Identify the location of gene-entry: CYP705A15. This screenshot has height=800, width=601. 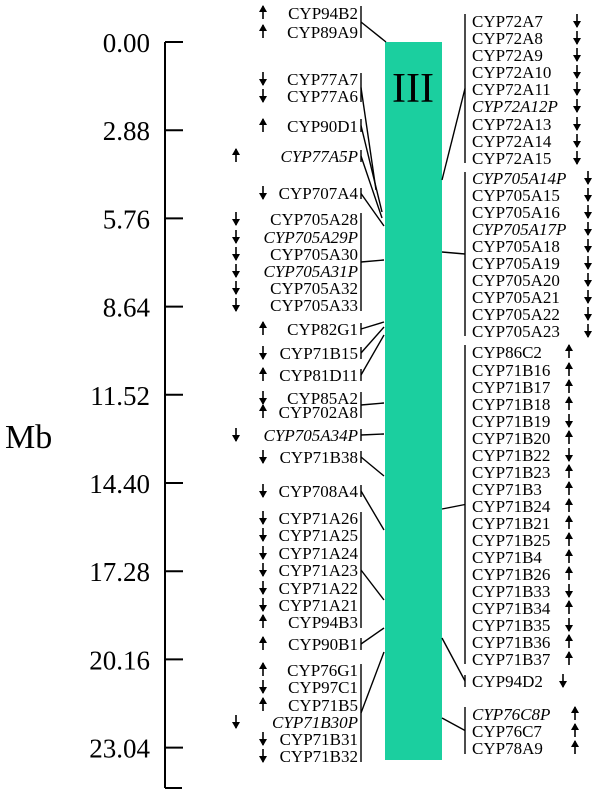
(532, 195).